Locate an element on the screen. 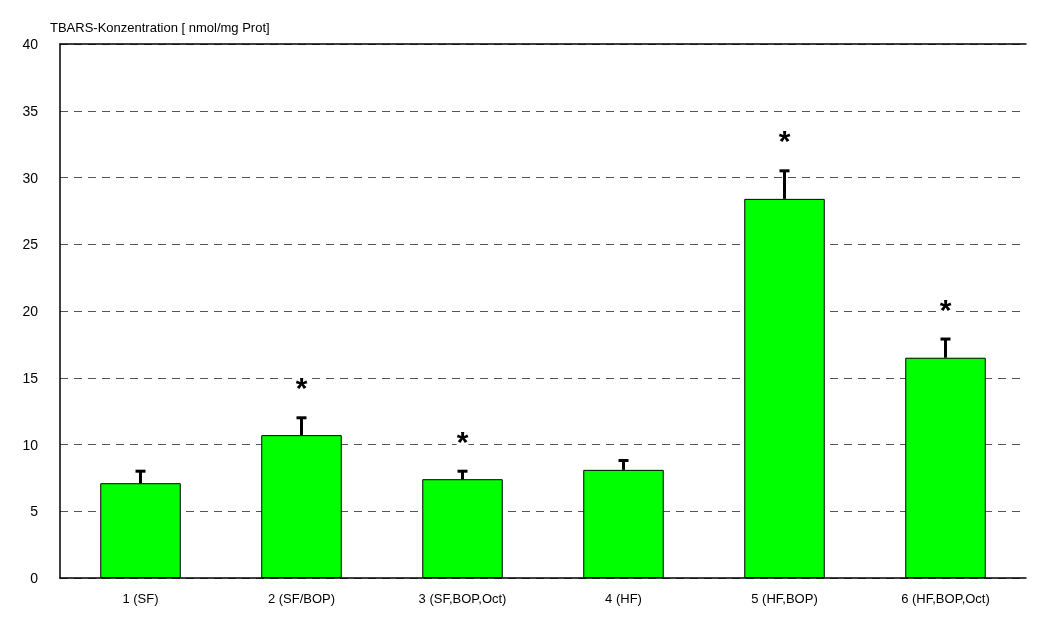 The image size is (1042, 623). y-tick-label: 35 is located at coordinates (30, 110).